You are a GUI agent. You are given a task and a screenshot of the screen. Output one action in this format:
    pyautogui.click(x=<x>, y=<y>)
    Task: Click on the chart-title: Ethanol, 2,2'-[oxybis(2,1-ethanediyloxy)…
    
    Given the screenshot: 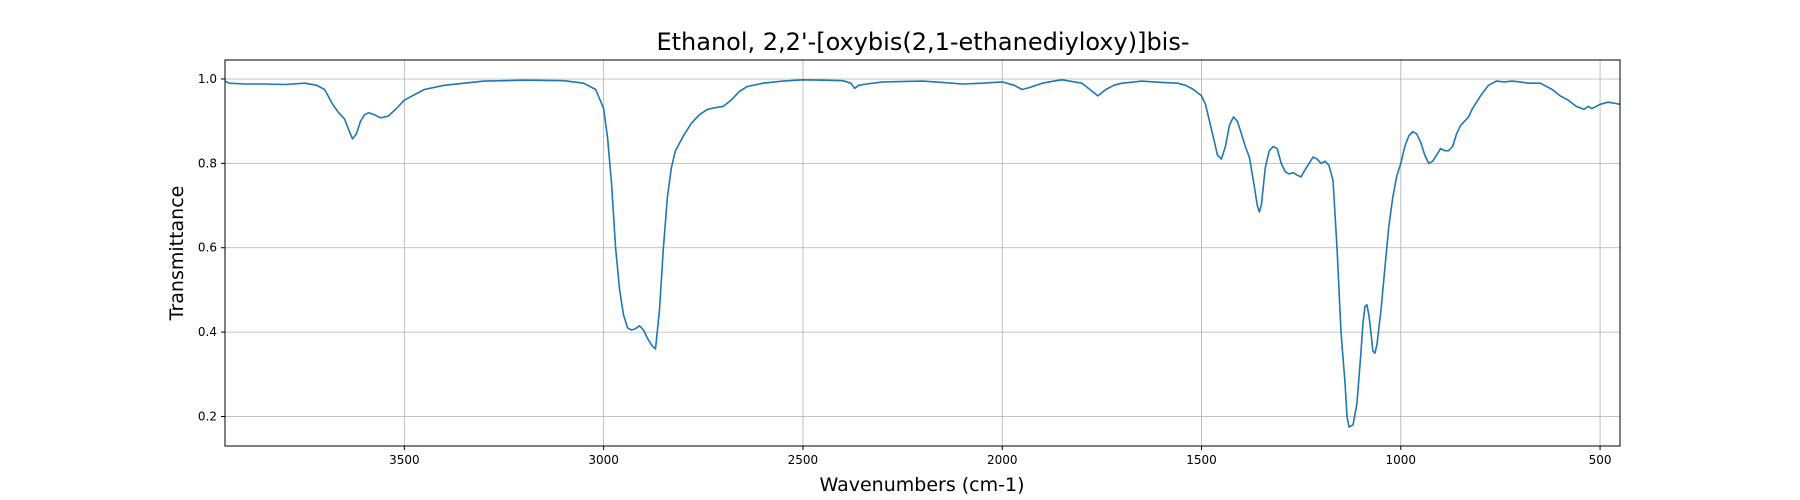 What is the action you would take?
    pyautogui.click(x=922, y=42)
    